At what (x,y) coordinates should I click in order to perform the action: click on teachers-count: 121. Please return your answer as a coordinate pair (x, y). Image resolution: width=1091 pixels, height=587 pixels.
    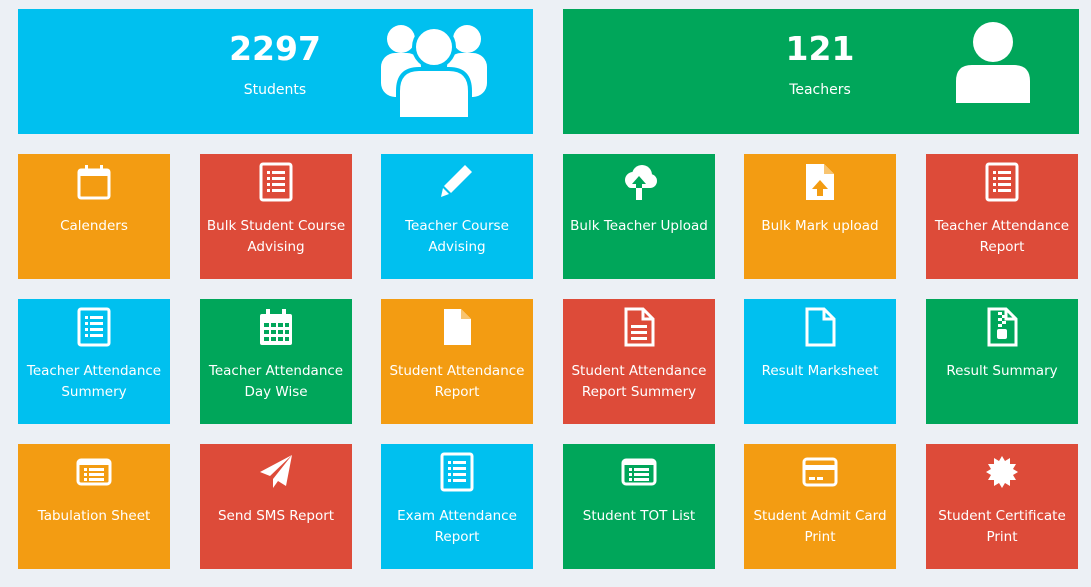
    Looking at the image, I should click on (820, 48).